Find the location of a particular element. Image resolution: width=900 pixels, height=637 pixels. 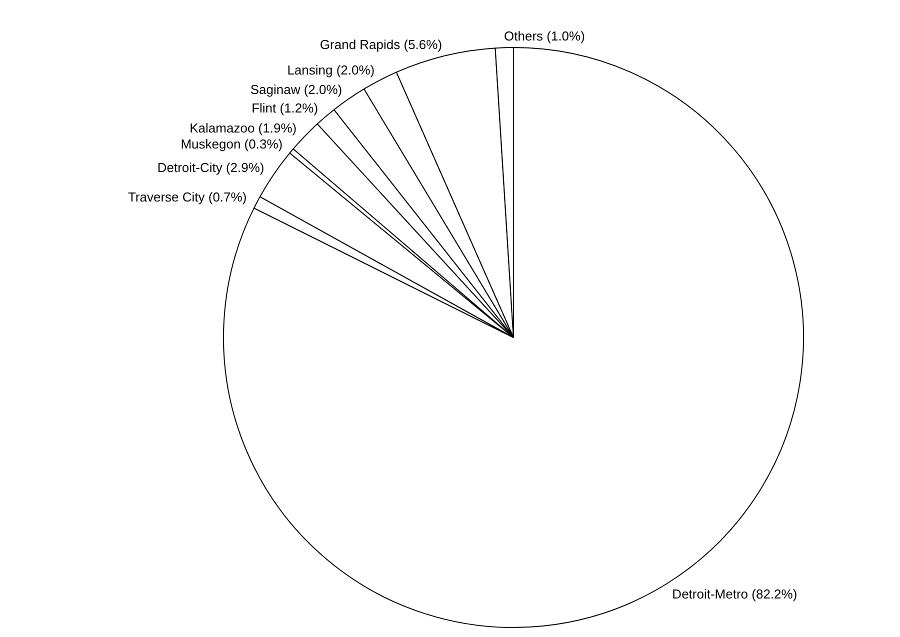

slice-label: Others (1.0%) is located at coordinates (544, 36).